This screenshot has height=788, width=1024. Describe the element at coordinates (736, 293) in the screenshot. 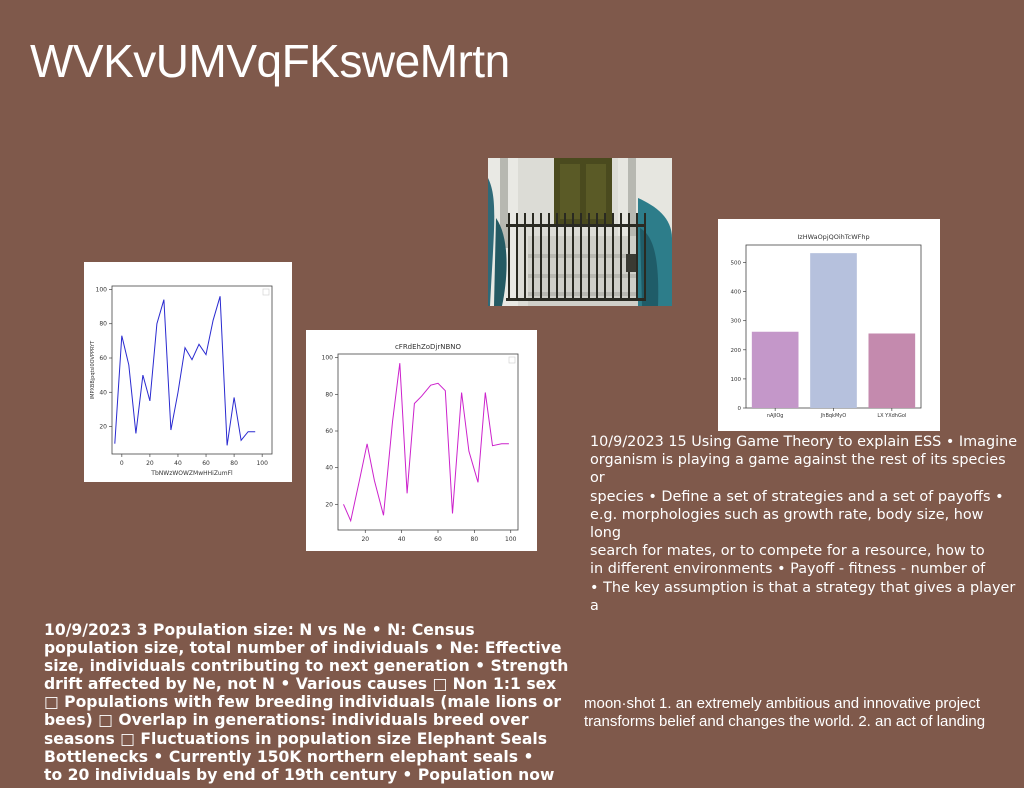

I see `y-tick-label: 400` at that location.